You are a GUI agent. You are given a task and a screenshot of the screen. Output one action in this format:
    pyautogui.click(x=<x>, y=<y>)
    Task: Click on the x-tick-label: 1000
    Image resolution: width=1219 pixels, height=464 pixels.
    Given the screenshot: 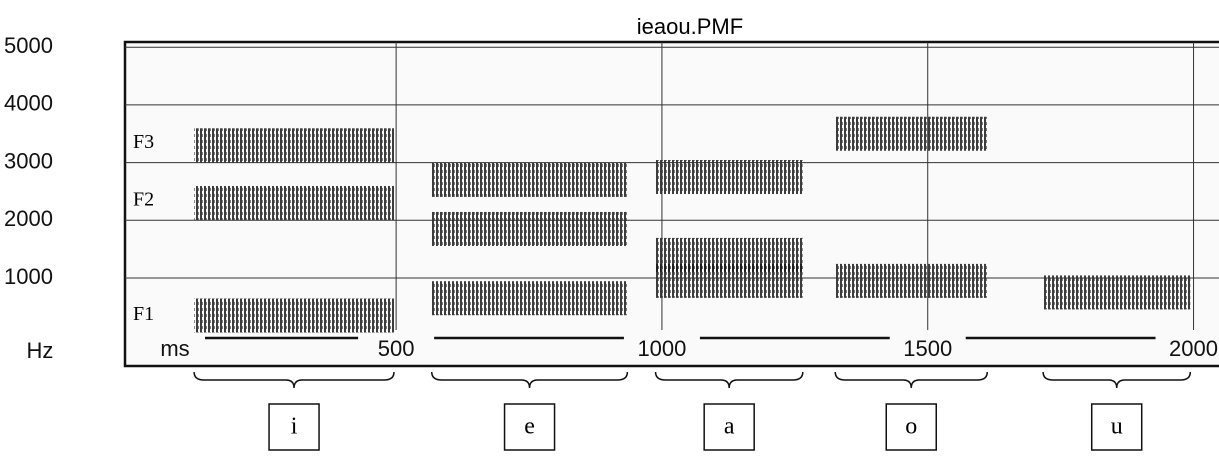 What is the action you would take?
    pyautogui.click(x=661, y=348)
    